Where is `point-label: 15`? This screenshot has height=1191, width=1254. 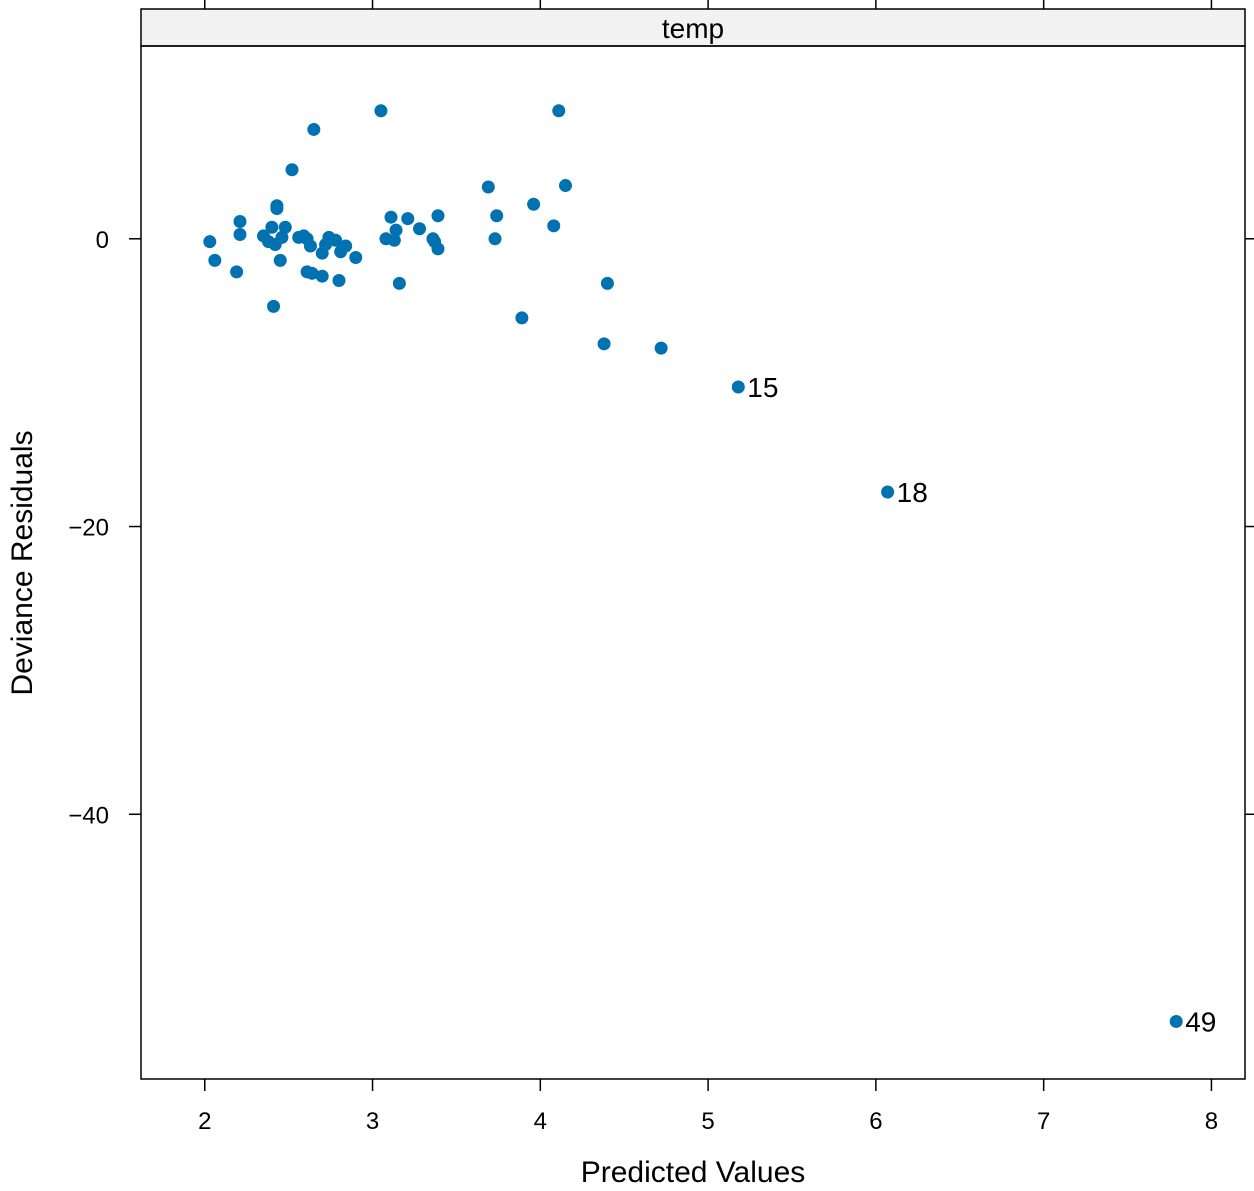 point-label: 15 is located at coordinates (762, 387).